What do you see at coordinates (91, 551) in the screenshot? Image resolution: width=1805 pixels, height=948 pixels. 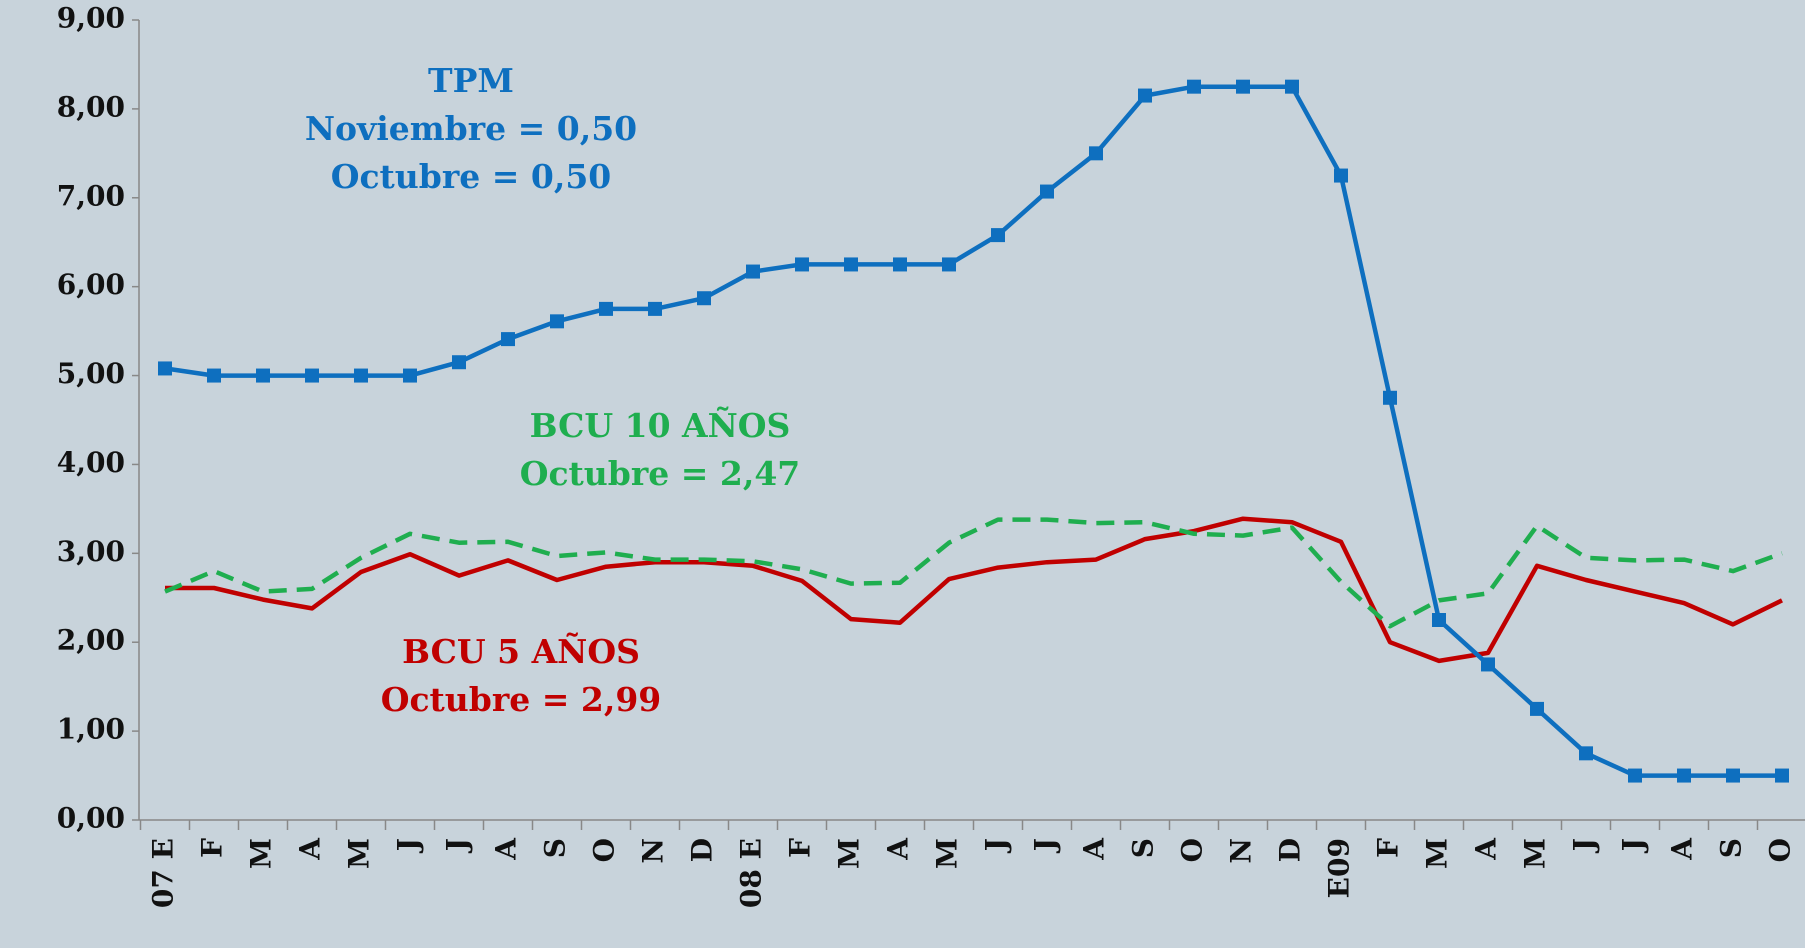 I see `y-tick-label: 3,00` at bounding box center [91, 551].